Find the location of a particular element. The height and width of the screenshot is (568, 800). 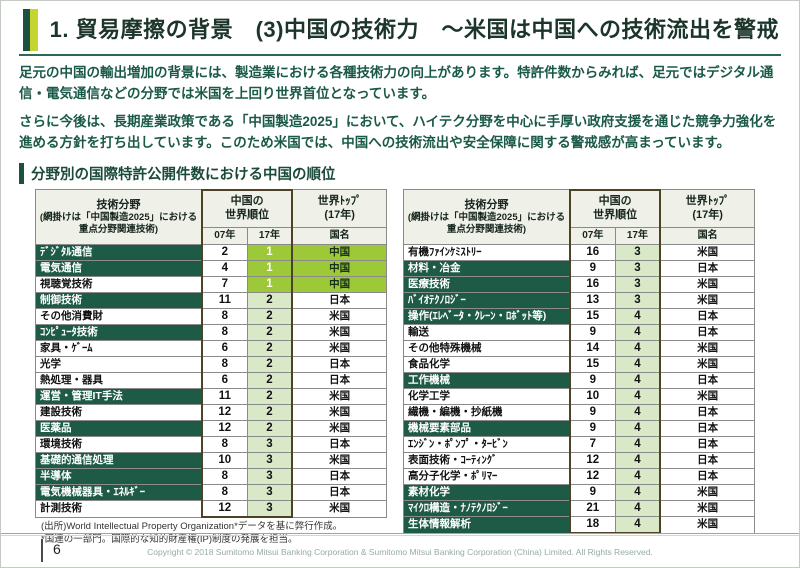

title-accent-bar-light is located at coordinates (34, 30).